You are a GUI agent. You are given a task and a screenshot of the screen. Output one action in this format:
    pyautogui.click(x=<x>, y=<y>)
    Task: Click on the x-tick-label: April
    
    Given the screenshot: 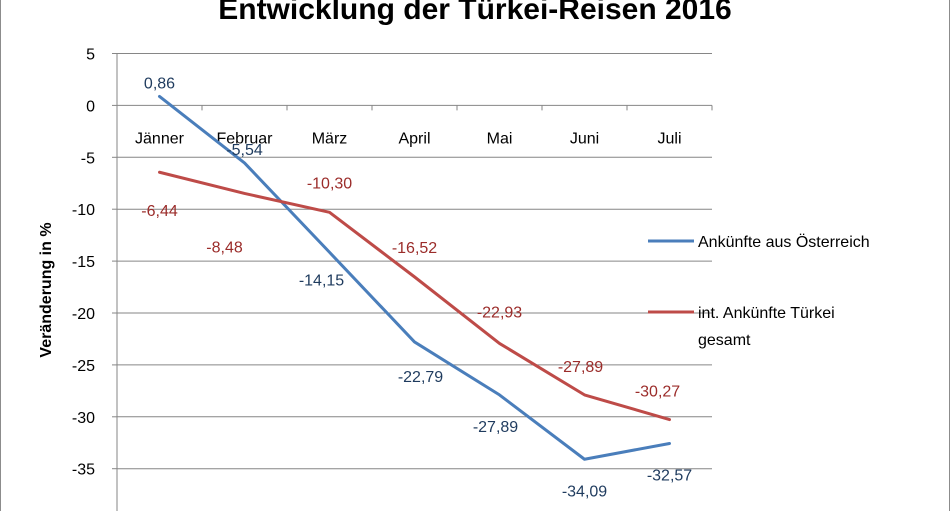 What is the action you would take?
    pyautogui.click(x=414, y=138)
    